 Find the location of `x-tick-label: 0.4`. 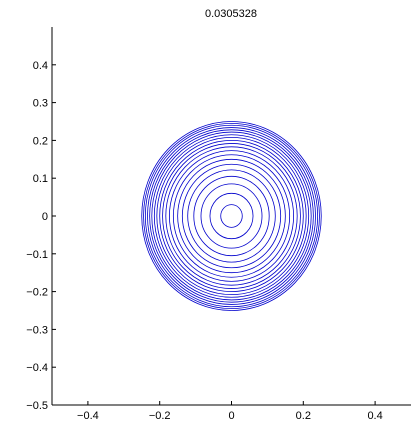

x-tick-label: 0.4 is located at coordinates (374, 416).